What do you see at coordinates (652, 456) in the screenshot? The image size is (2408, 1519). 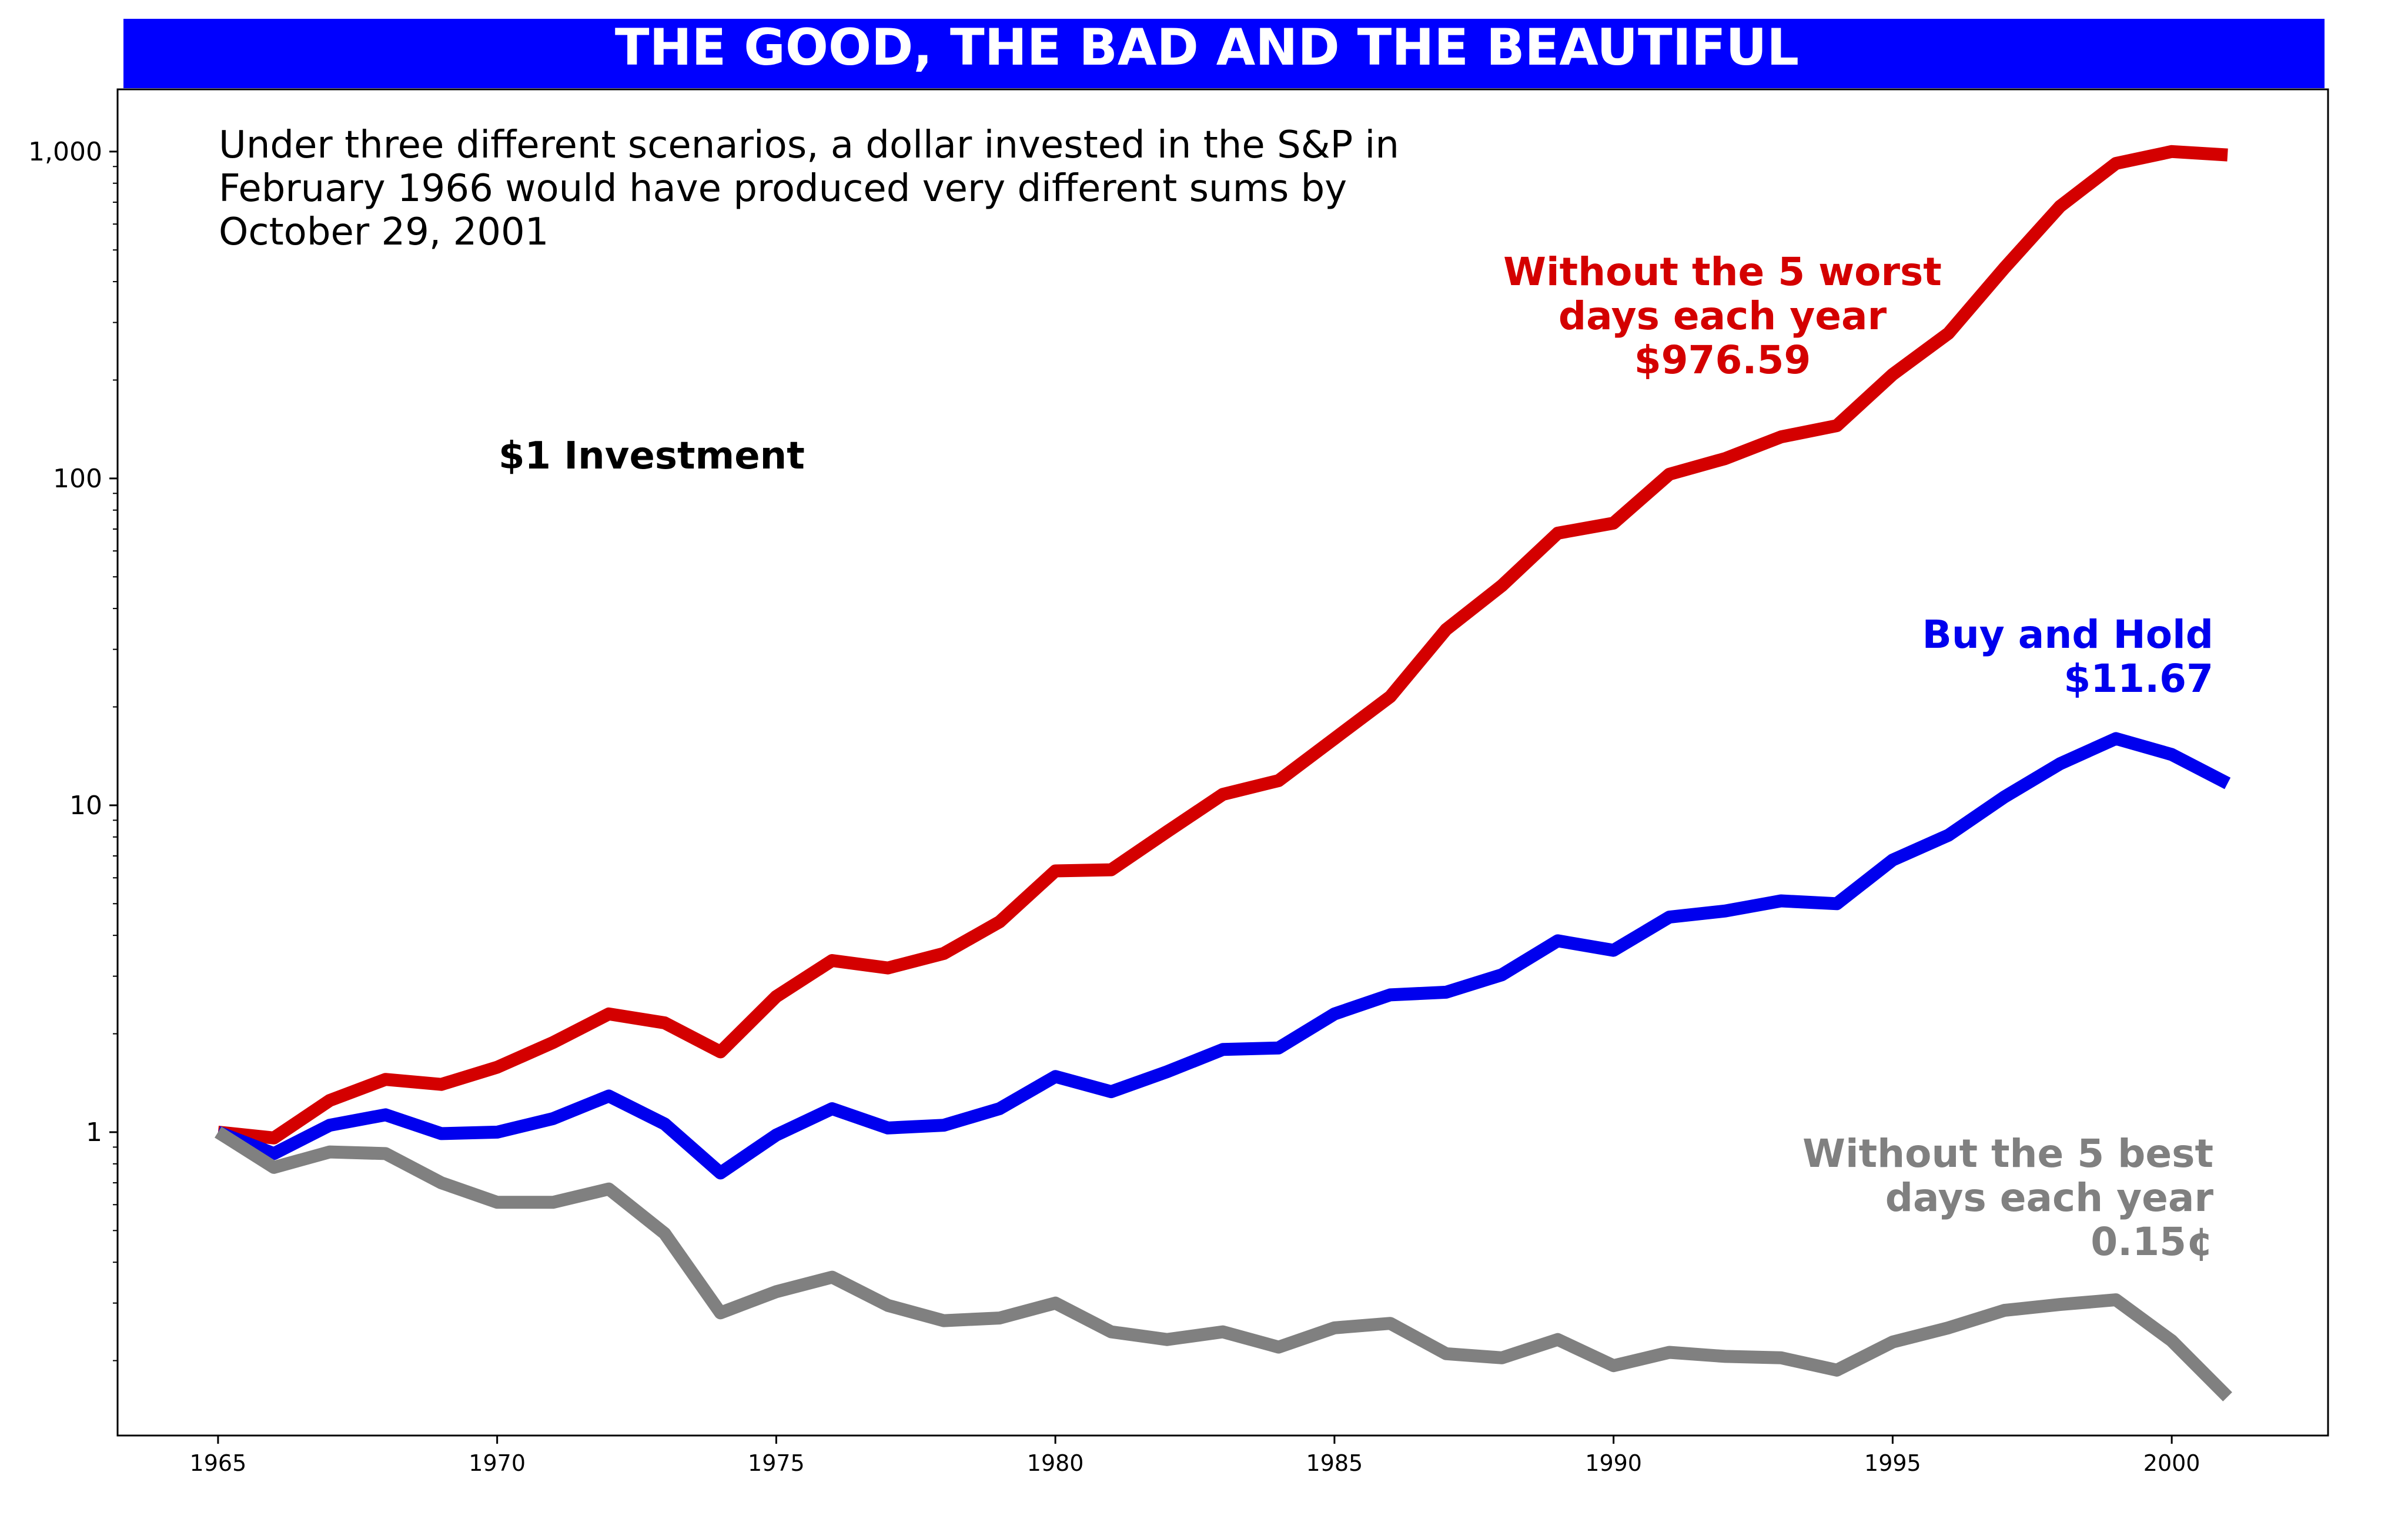 I see `chart-subtitle: $1 Investment` at bounding box center [652, 456].